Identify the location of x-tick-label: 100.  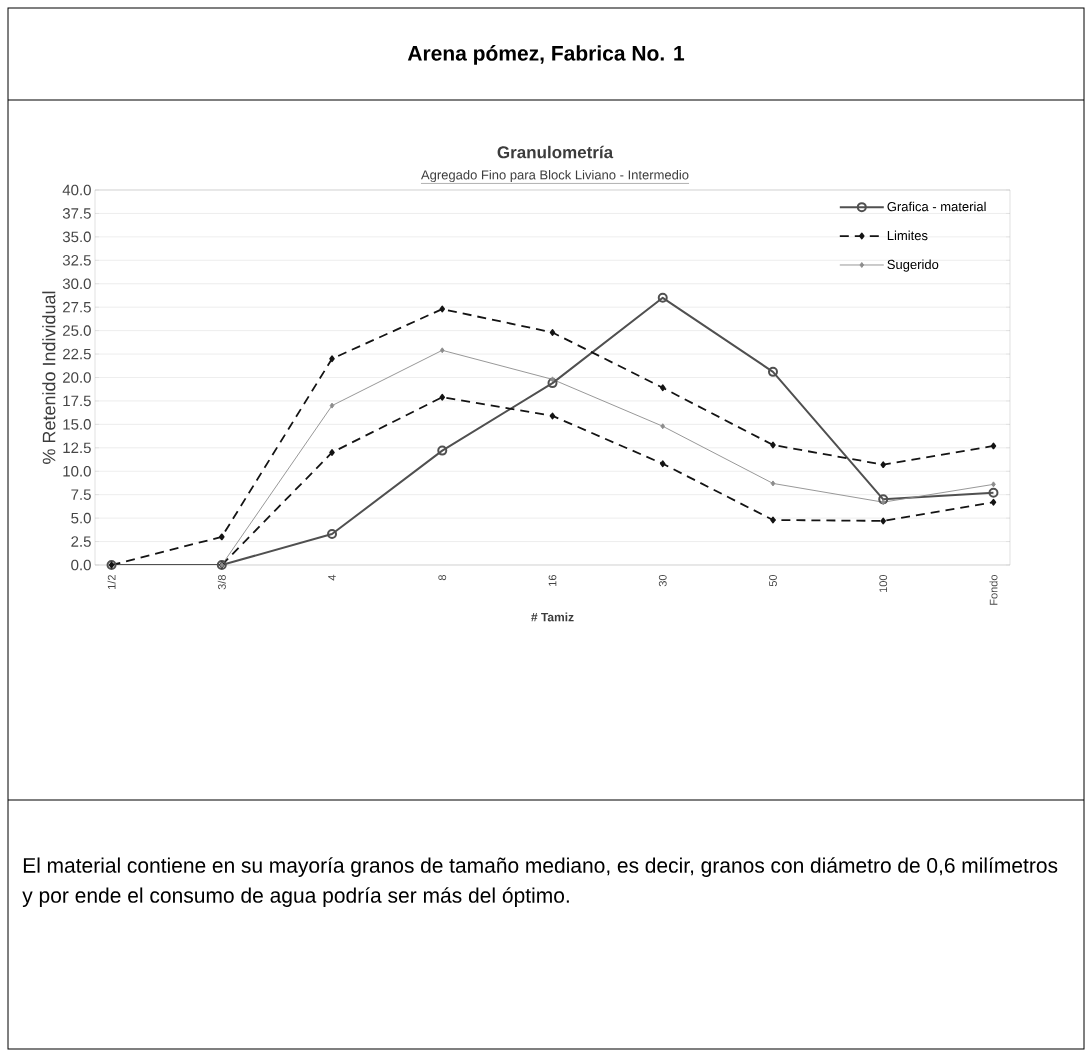
(883, 583).